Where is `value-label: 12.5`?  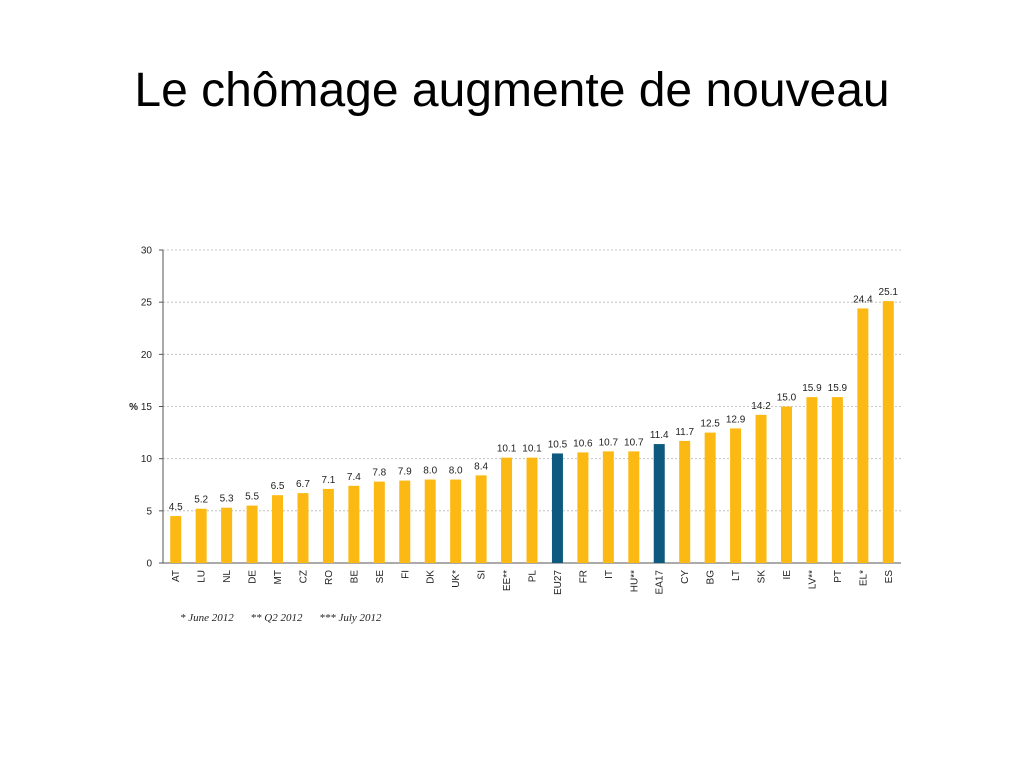 value-label: 12.5 is located at coordinates (710, 424).